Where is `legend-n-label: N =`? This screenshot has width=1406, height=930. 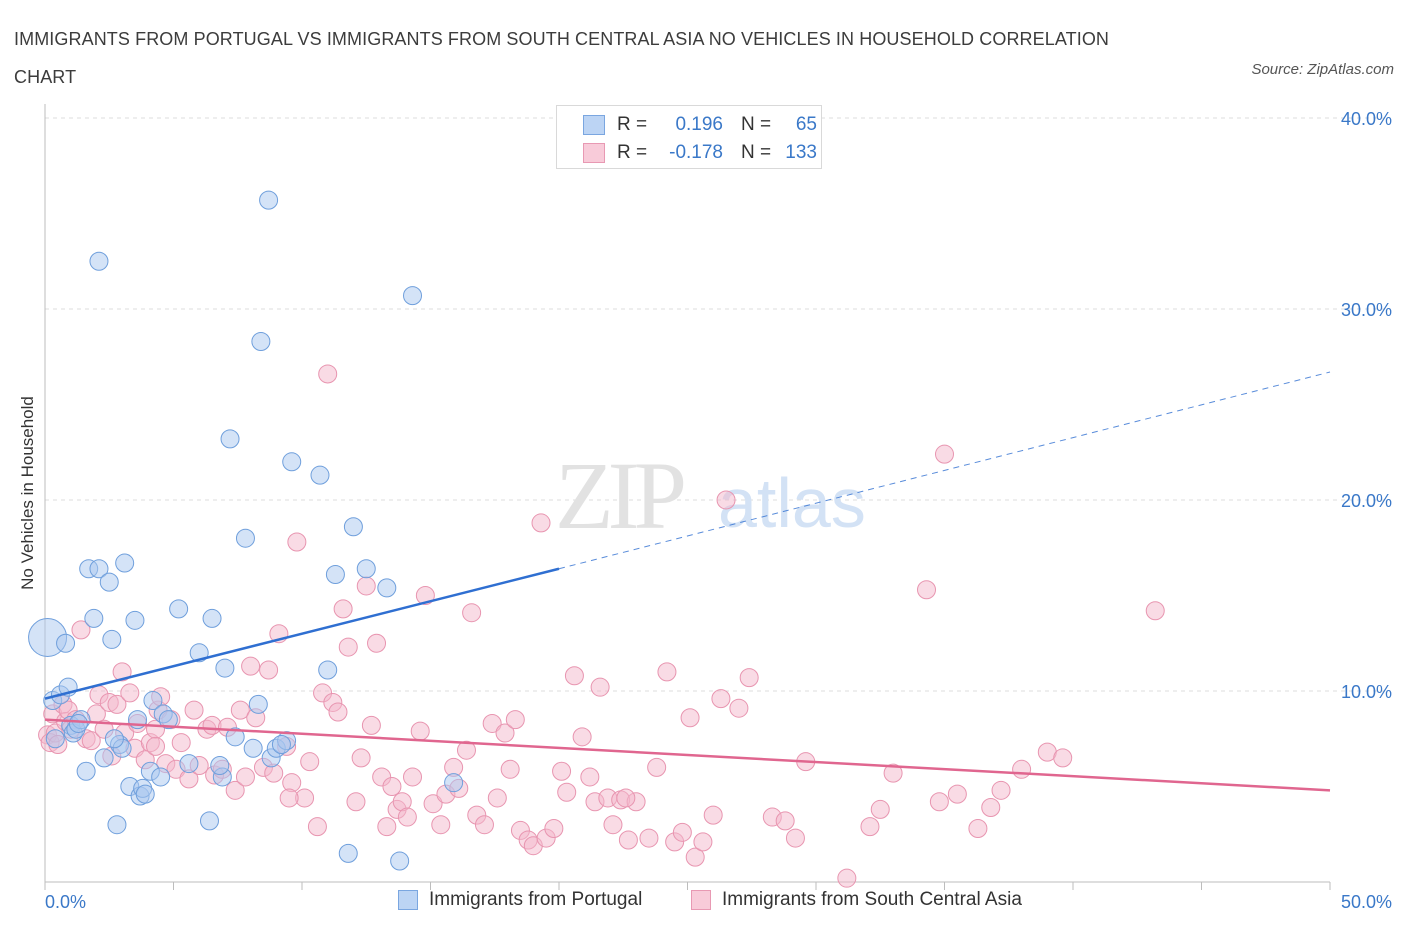
legend-n-label: N = is located at coordinates (756, 124).